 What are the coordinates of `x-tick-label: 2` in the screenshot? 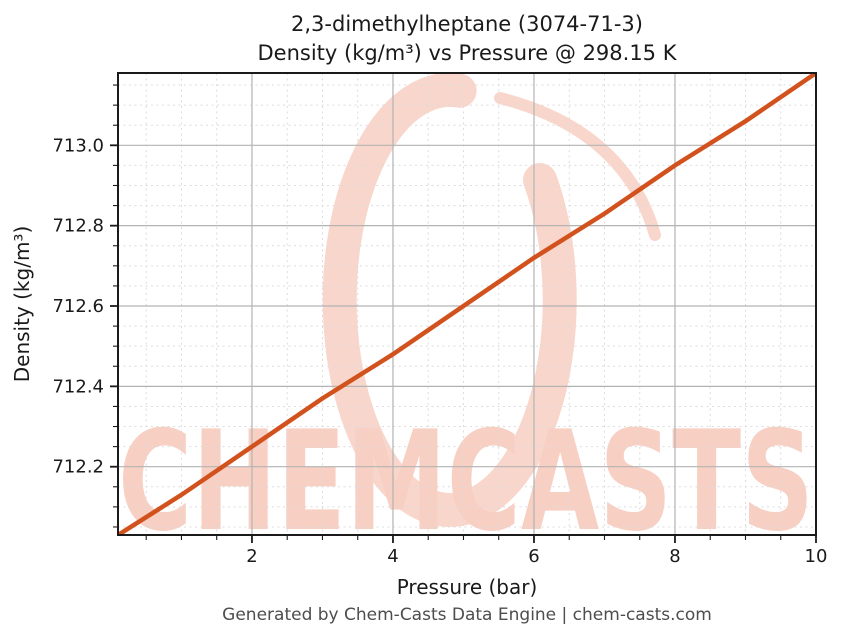 It's located at (251, 556).